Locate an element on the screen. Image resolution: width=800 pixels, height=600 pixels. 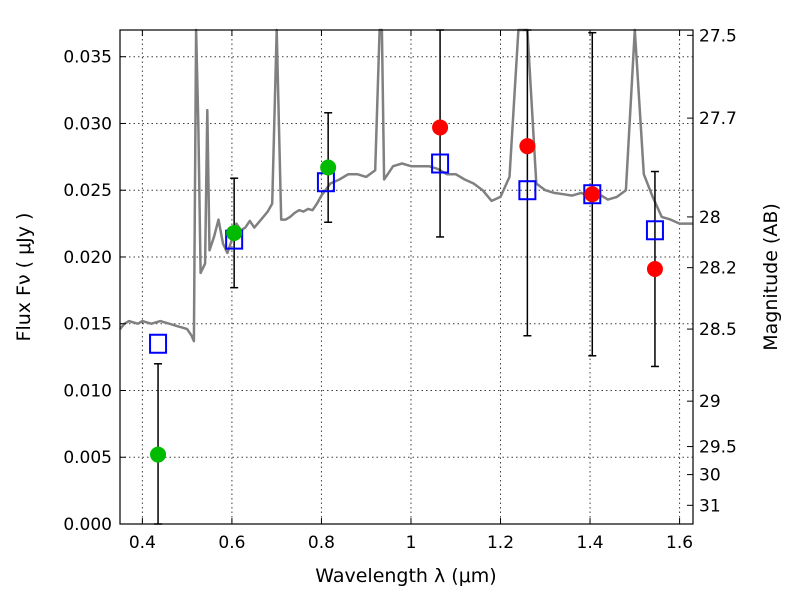
right-tick-label: 28.2 is located at coordinates (718, 269).